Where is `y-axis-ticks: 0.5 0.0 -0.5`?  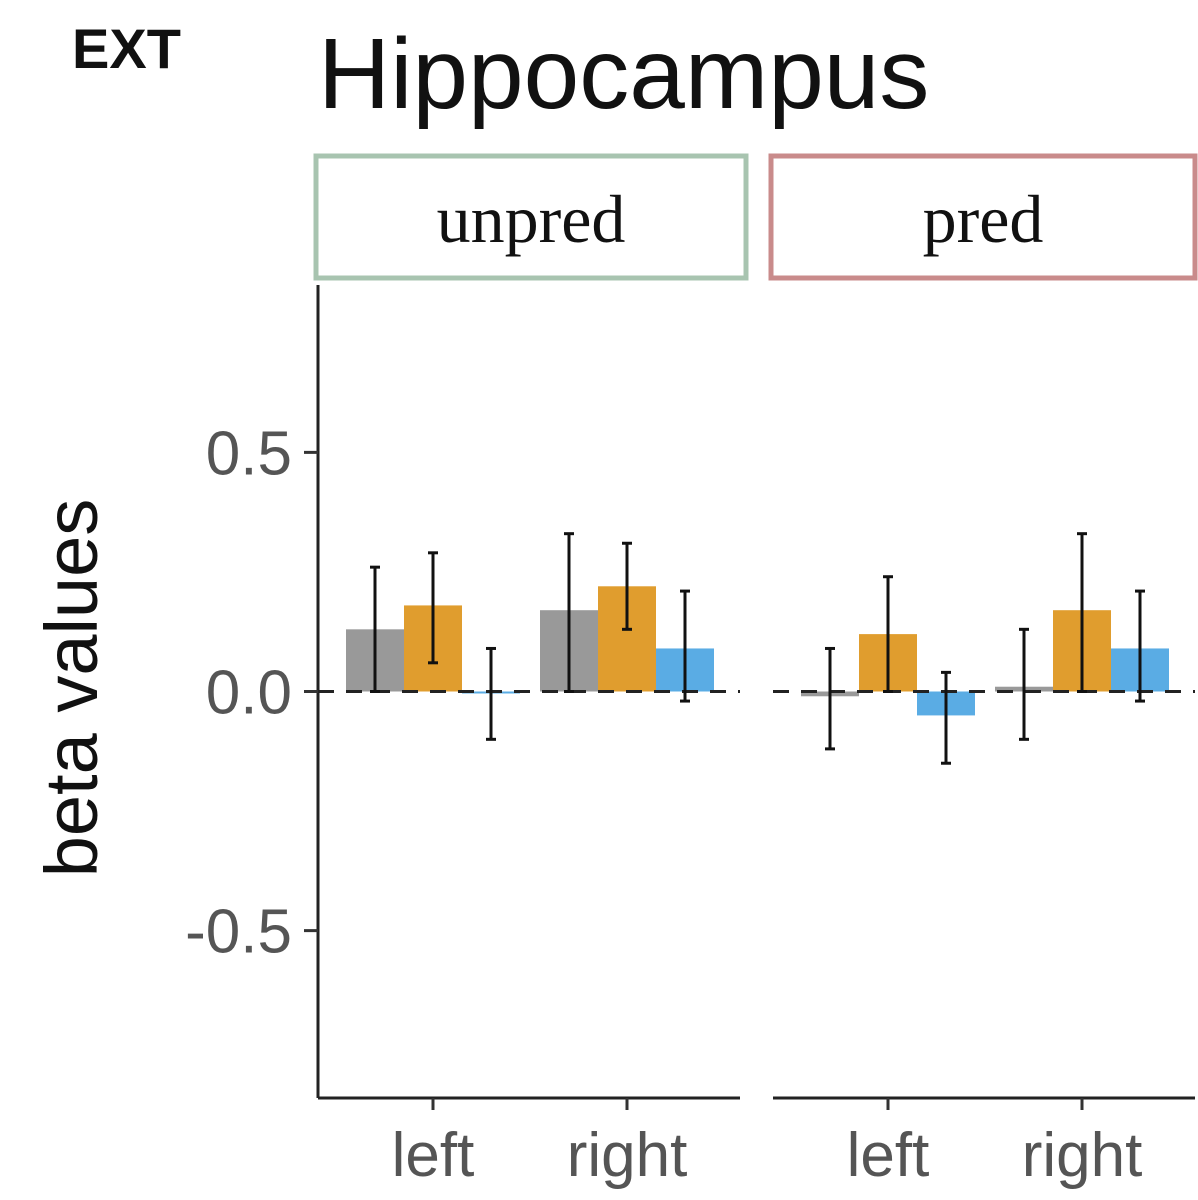
y-axis-ticks: 0.5 0.0 -0.5 is located at coordinates (251, 693).